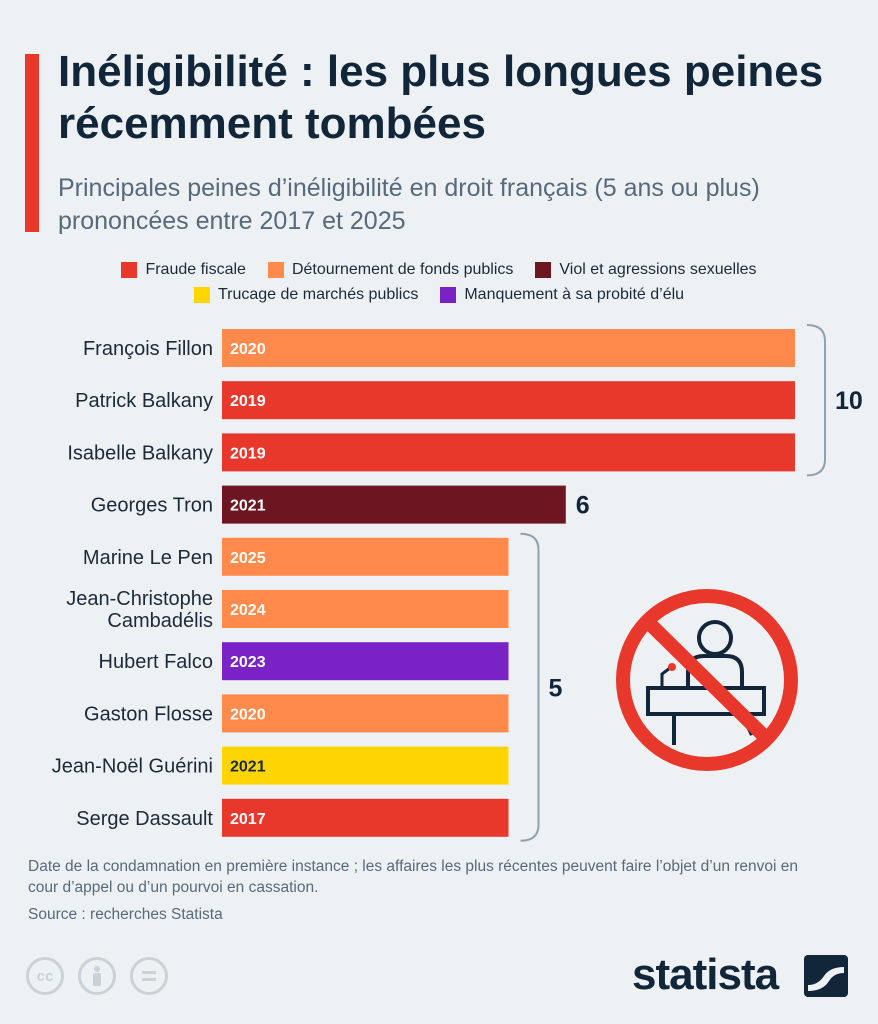  I want to click on category-label: Hubert Falco, so click(156, 662).